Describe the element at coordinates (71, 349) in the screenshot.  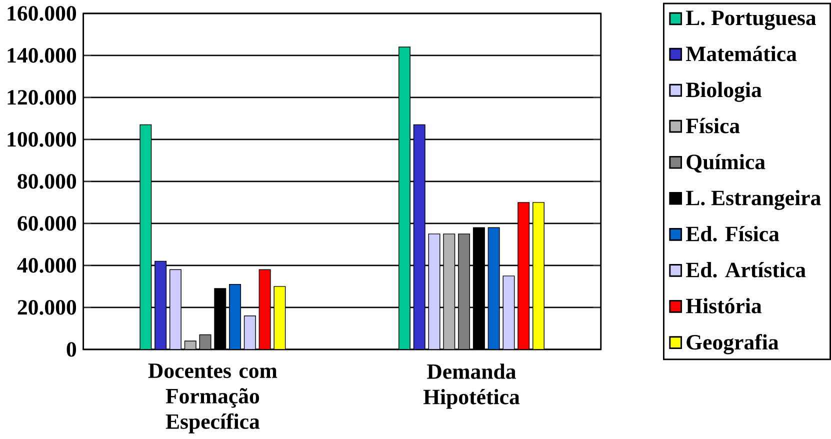
I see `y-tick-label: 0` at that location.